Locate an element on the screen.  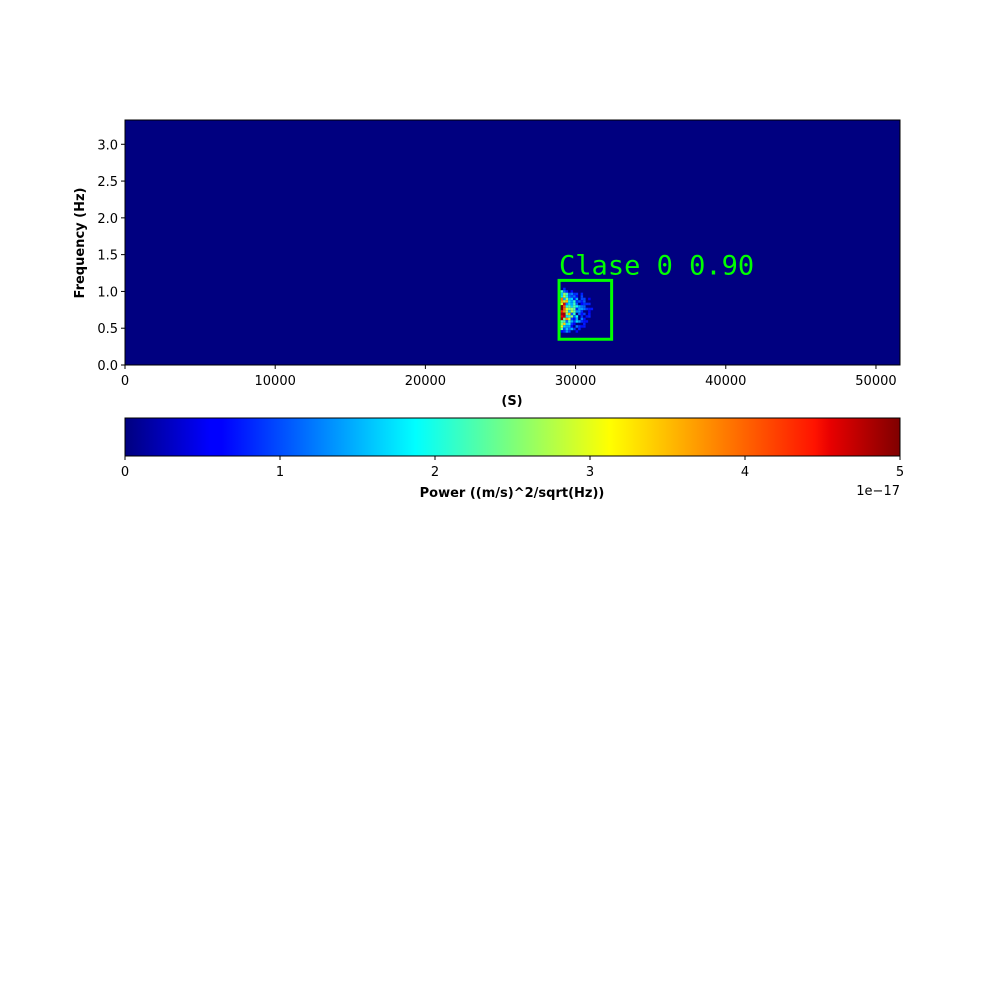
x-axis-label: (S) is located at coordinates (511, 401).